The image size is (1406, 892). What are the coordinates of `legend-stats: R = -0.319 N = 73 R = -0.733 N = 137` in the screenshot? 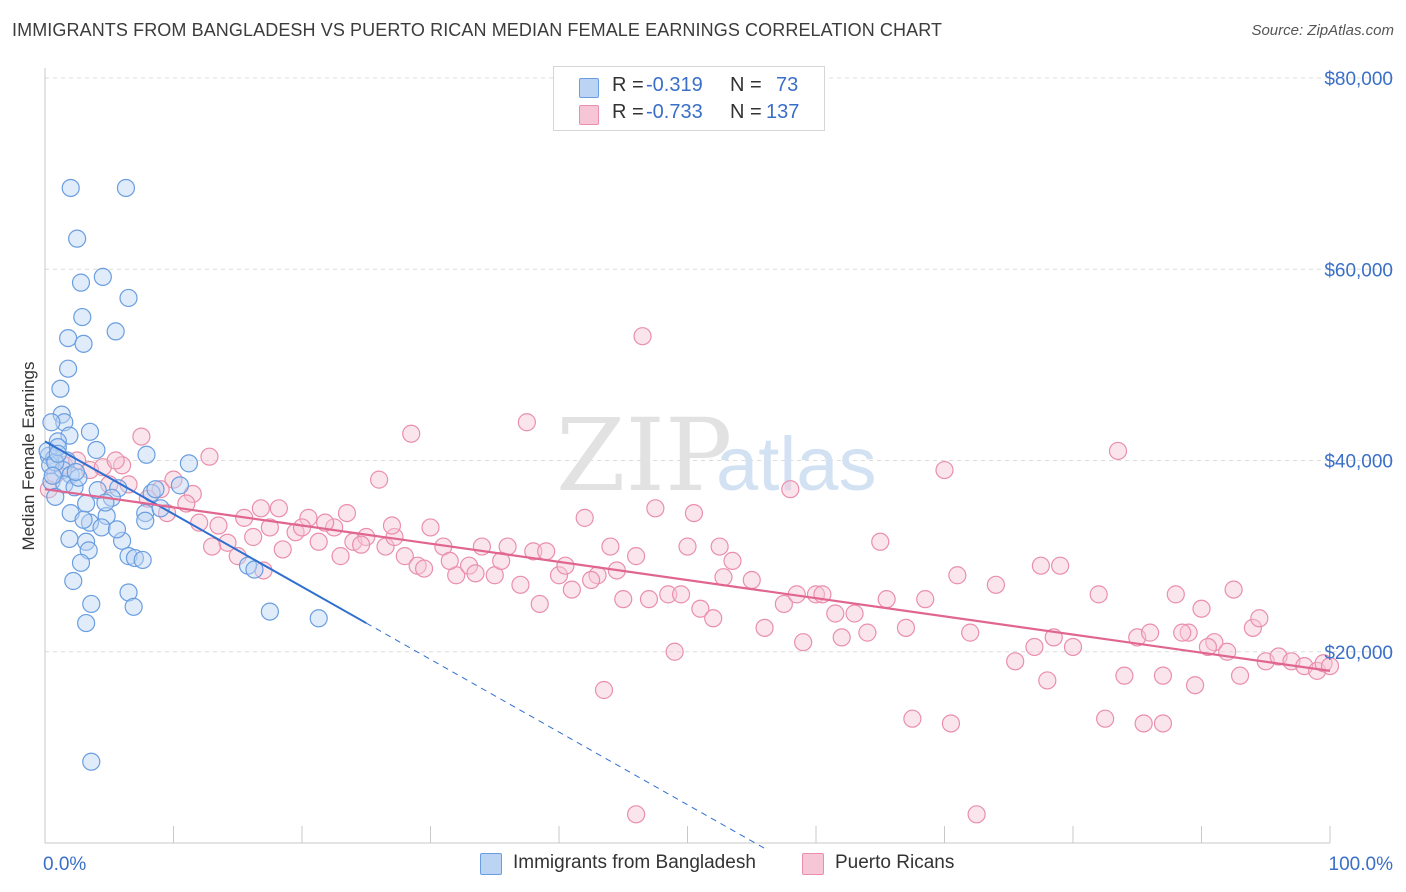 It's located at (689, 98).